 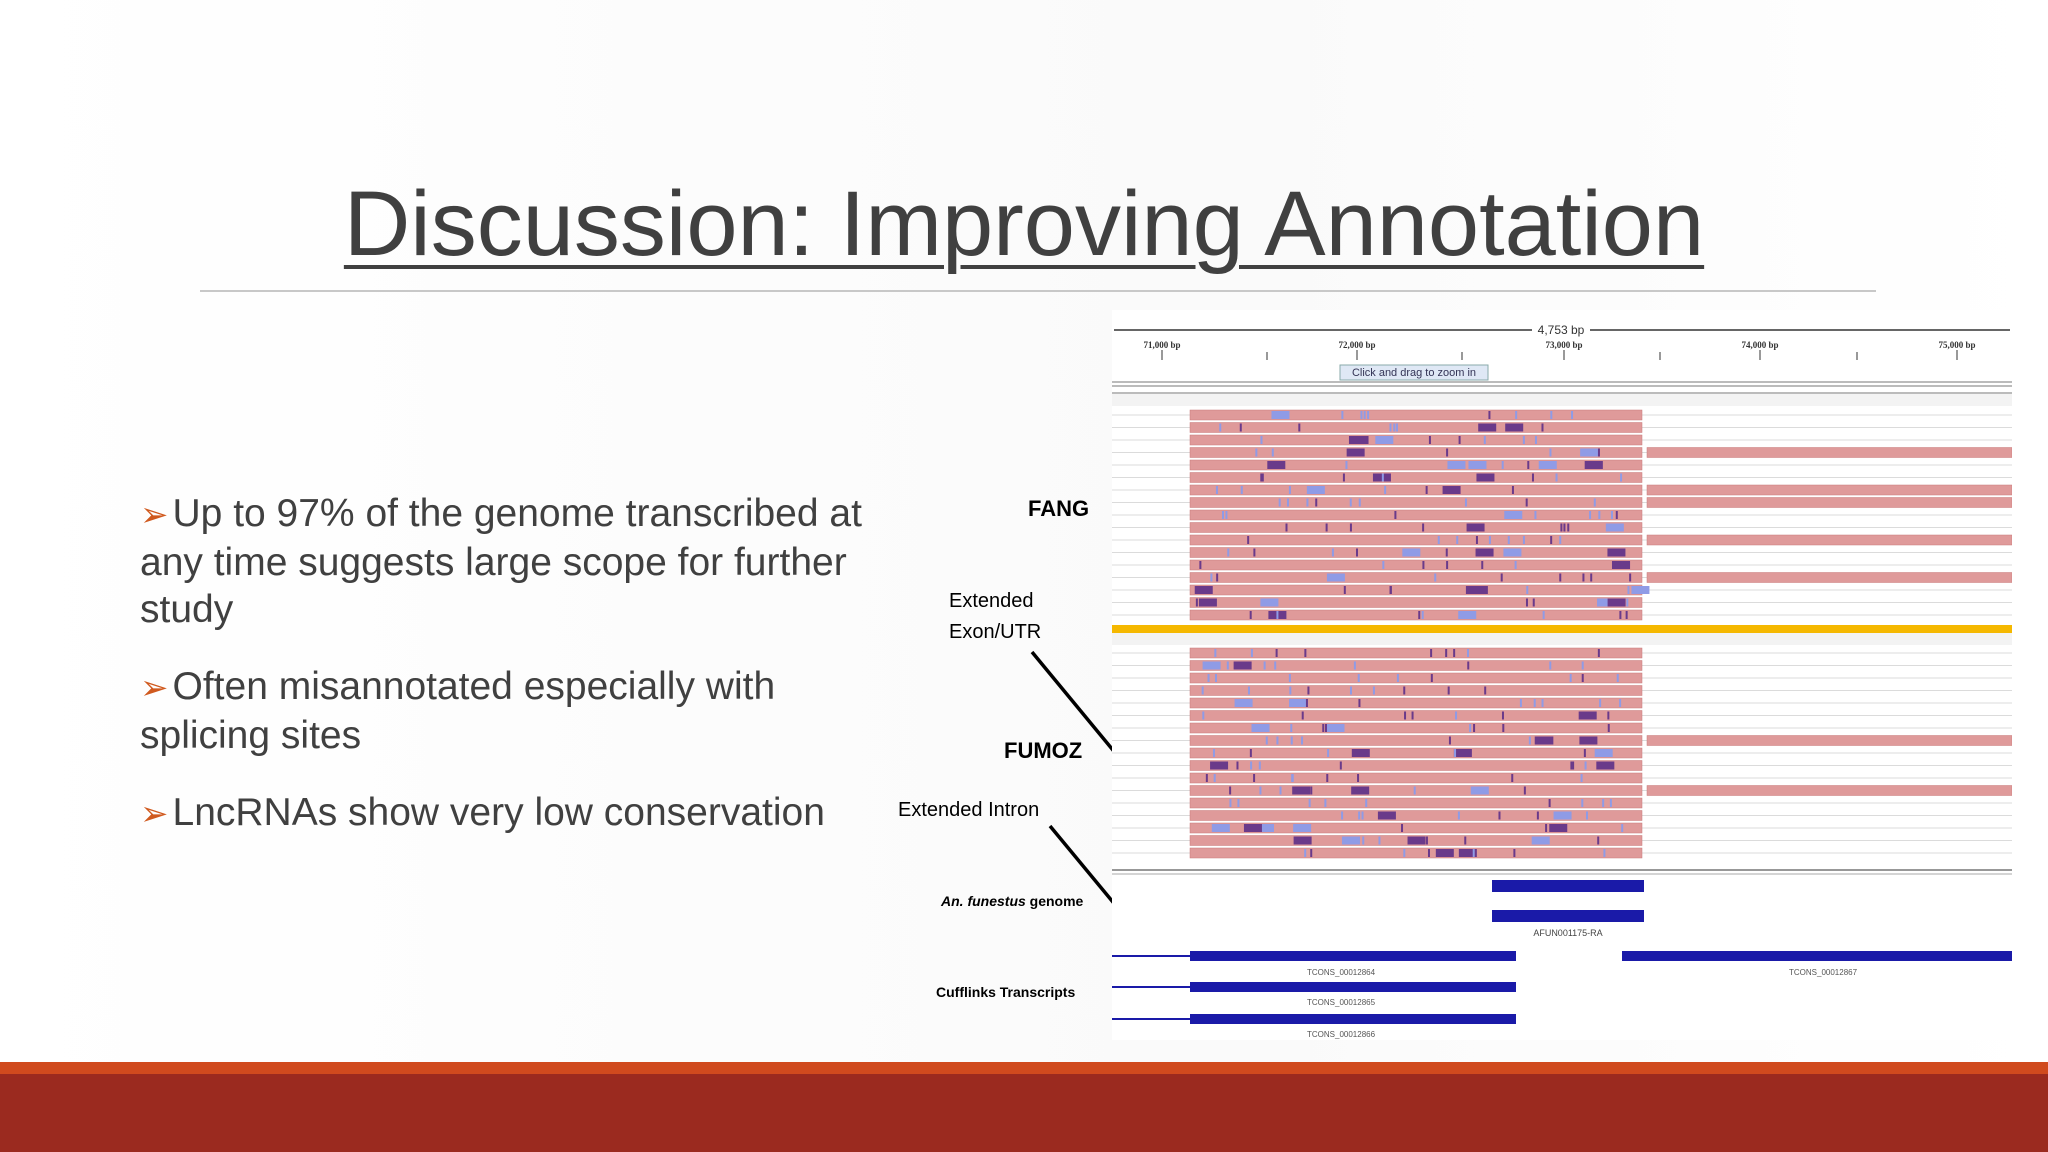 I want to click on bullet-item: ➢ LncRNAs show very low conservation, so click(x=508, y=813).